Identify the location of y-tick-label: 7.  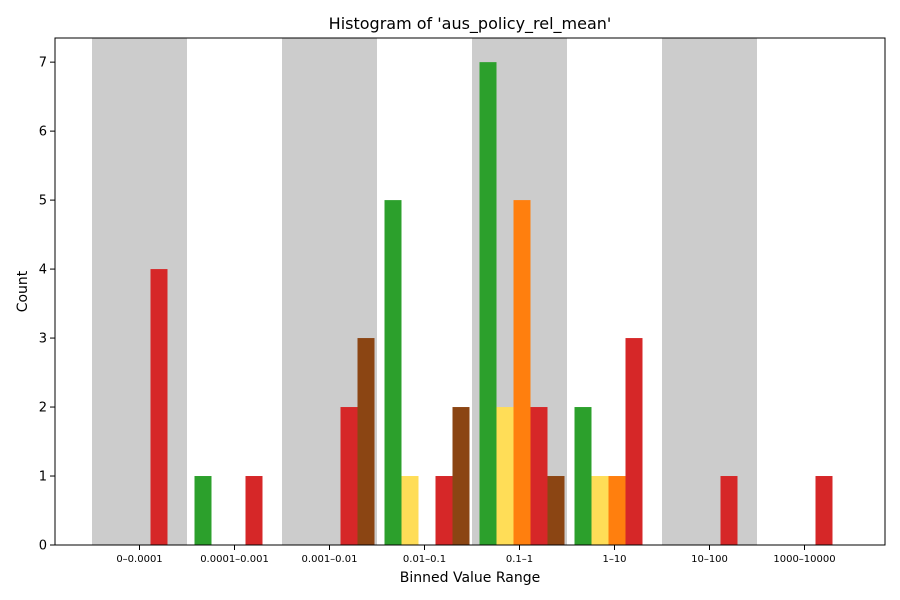
(43, 63).